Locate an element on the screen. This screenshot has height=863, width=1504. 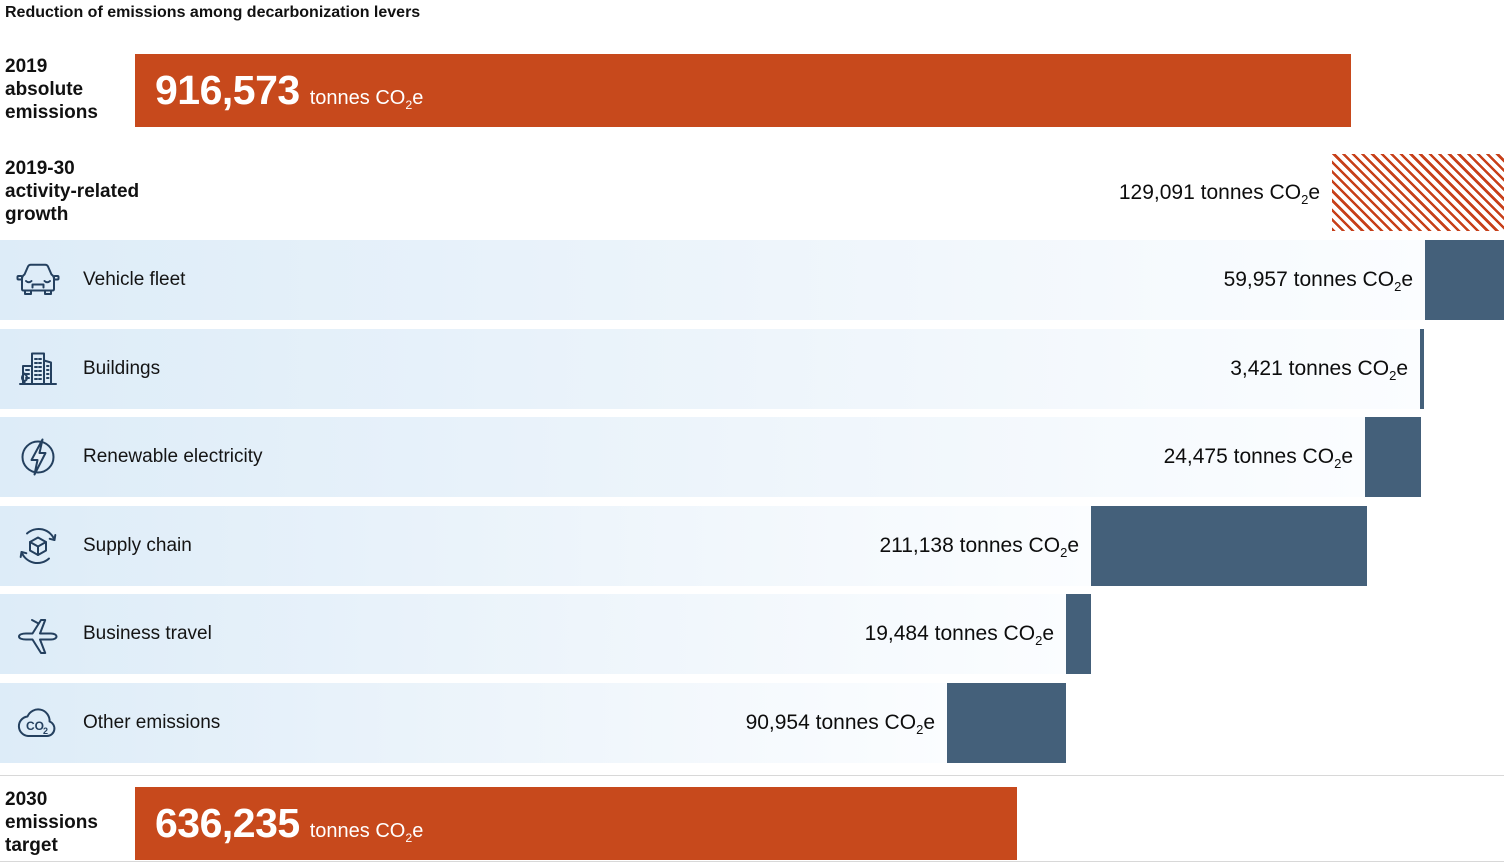
car-icon is located at coordinates (38, 280).